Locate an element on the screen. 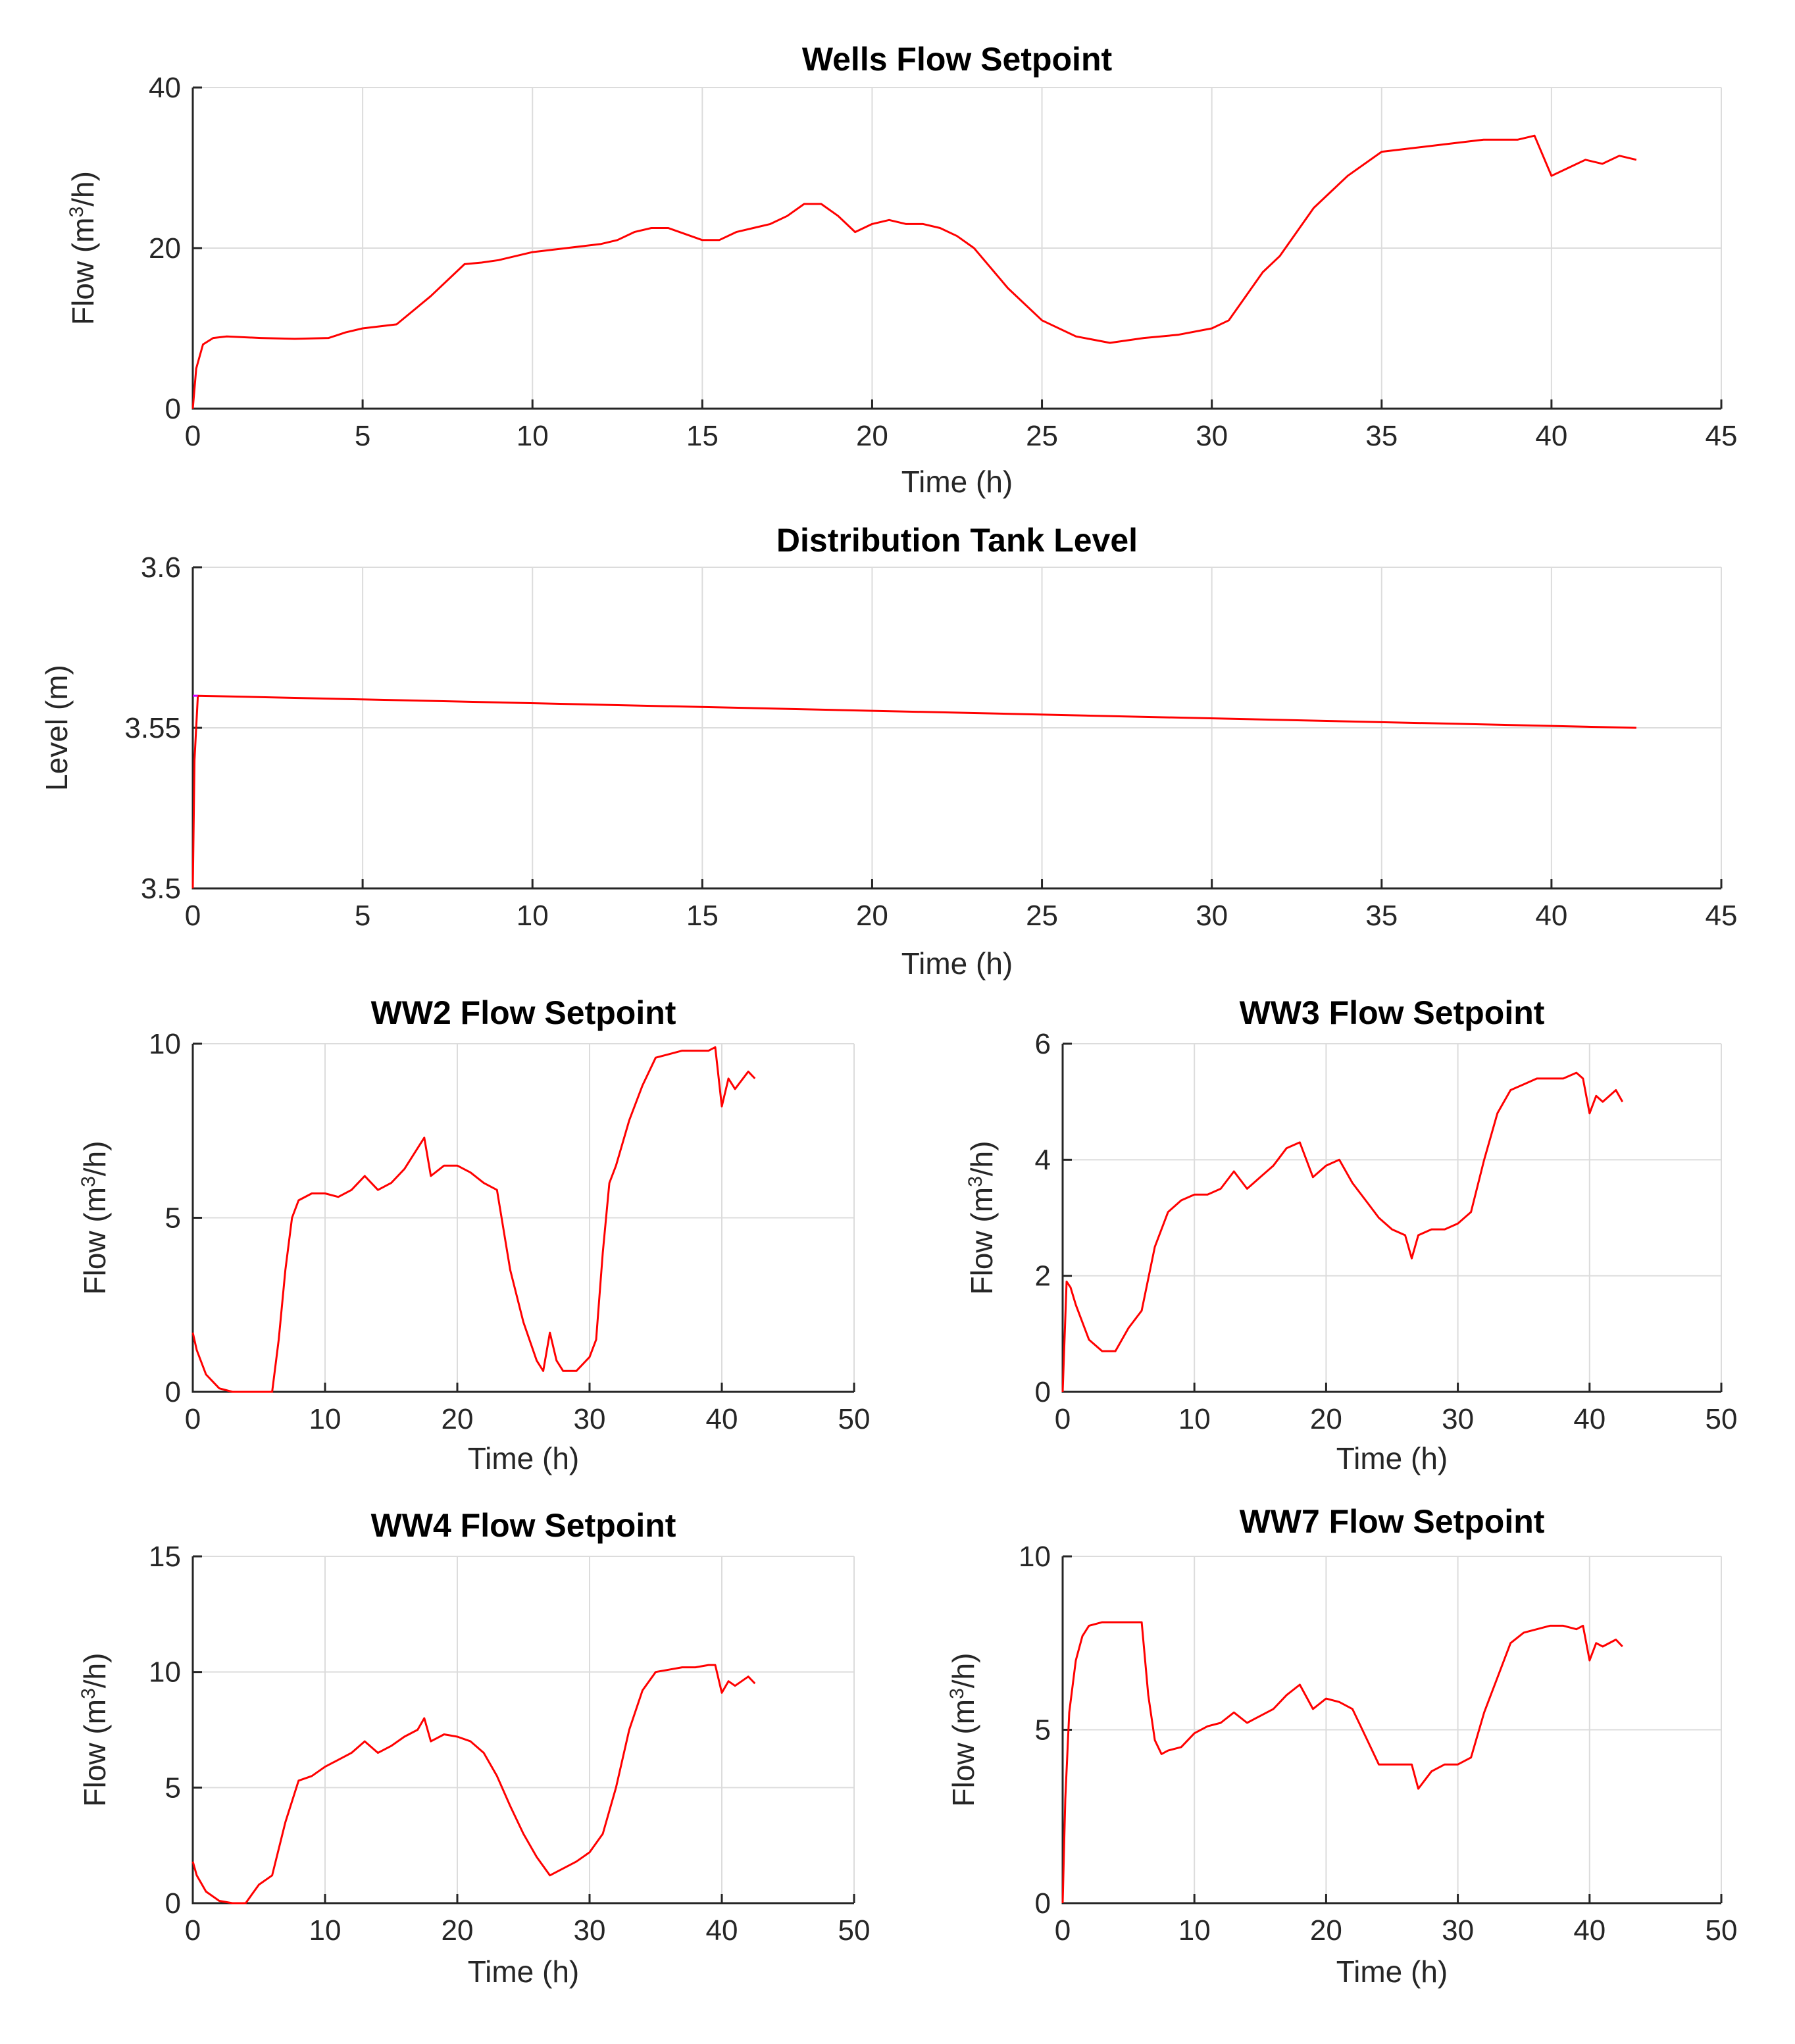 The height and width of the screenshot is (2044, 1795). chart-title: WW7 Flow Setpoint is located at coordinates (1392, 1521).